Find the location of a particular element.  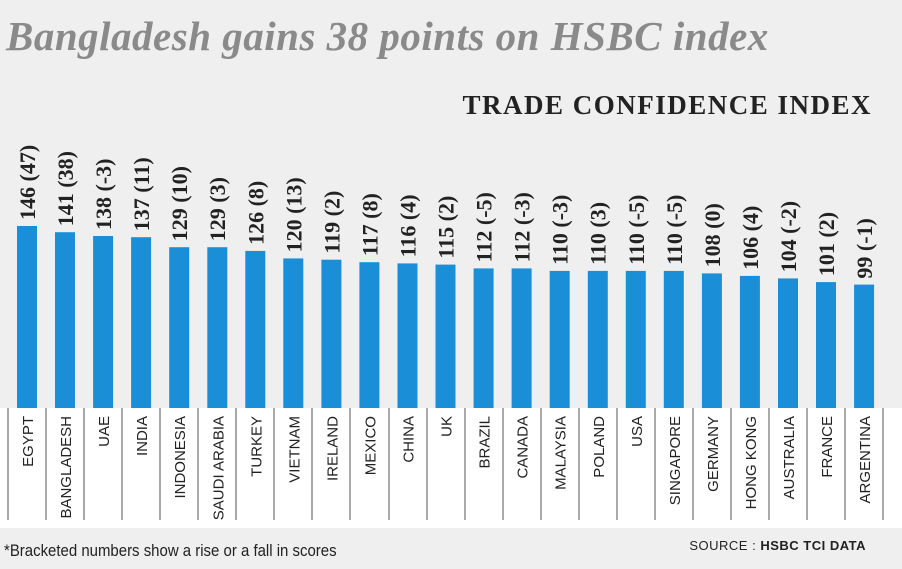

data-label: 141 (38) is located at coordinates (65, 188).